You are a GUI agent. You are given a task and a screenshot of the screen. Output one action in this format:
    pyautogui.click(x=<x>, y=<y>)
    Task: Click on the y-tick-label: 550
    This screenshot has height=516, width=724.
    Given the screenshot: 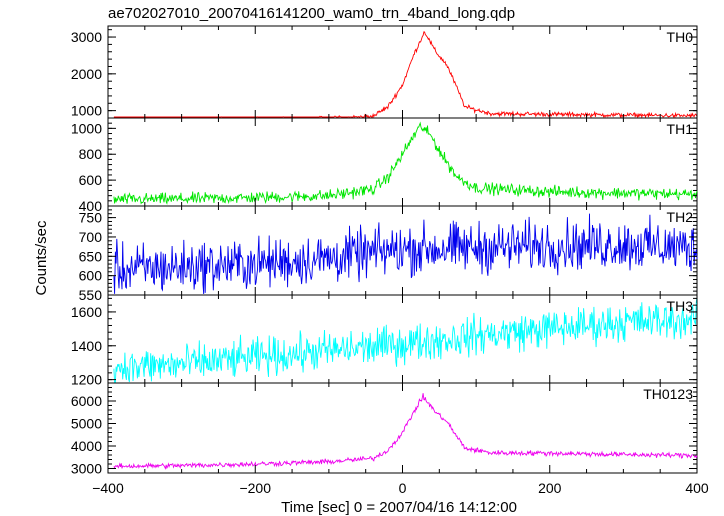 What is the action you would take?
    pyautogui.click(x=91, y=295)
    